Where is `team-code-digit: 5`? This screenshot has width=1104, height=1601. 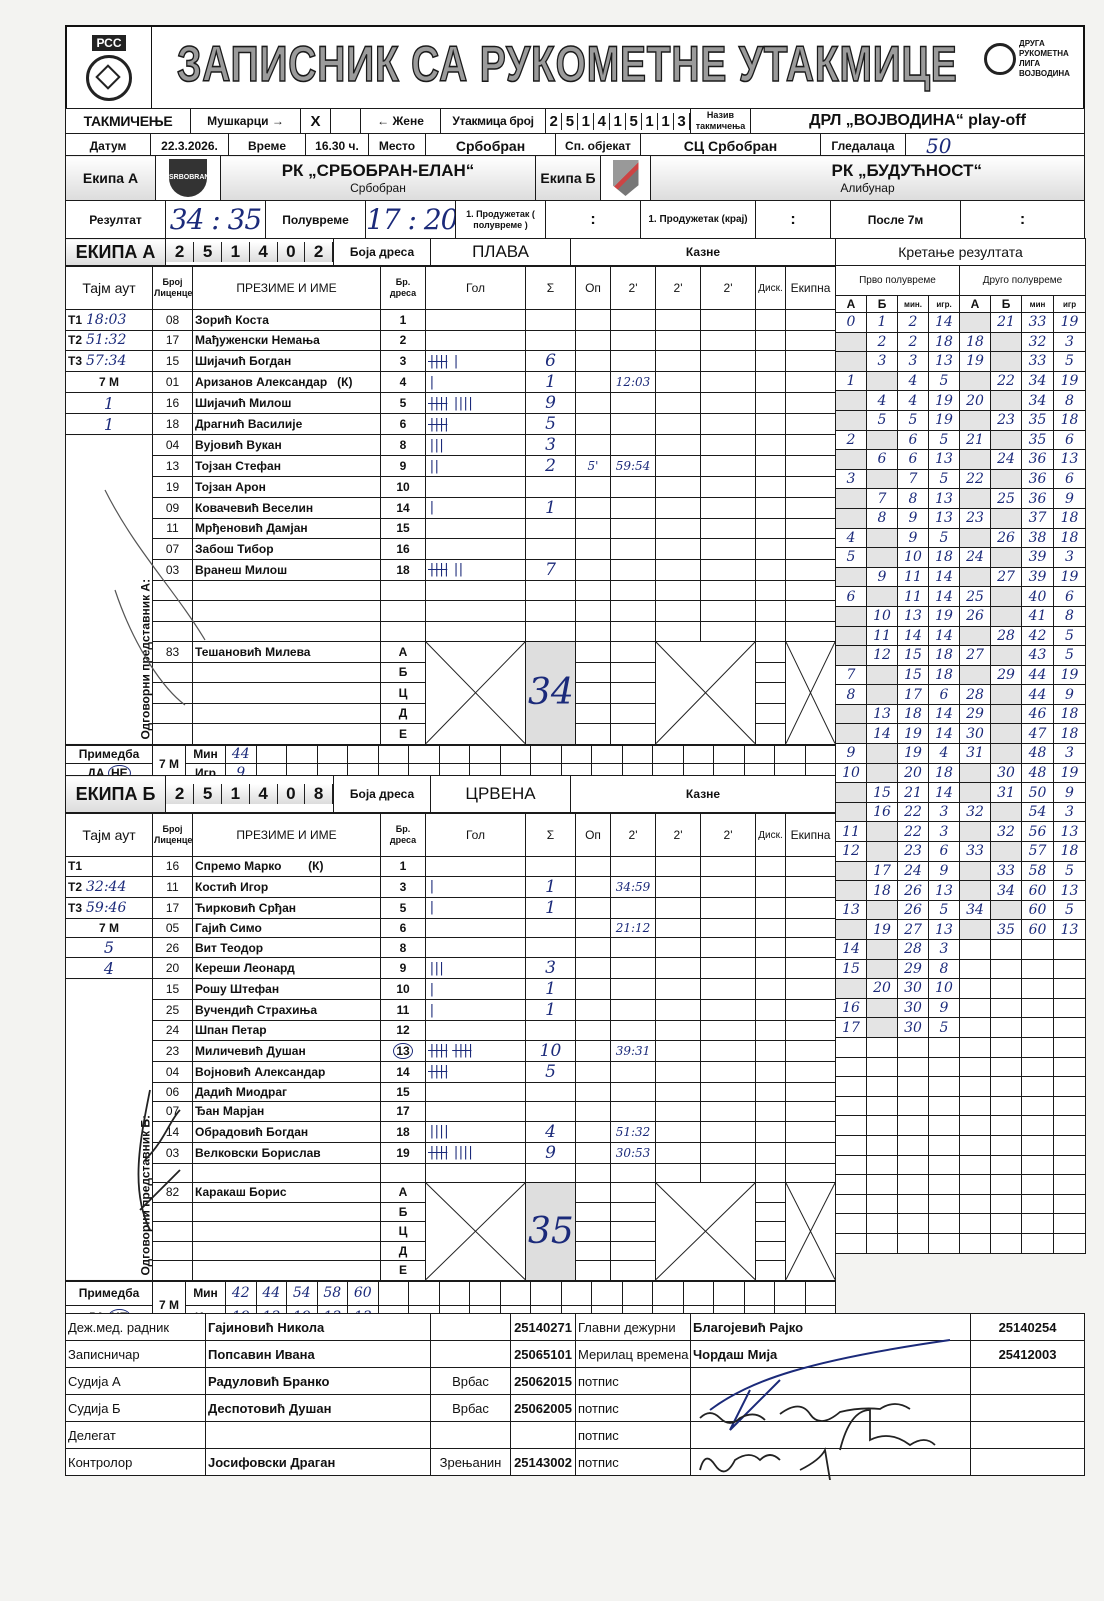
team-code-digit: 5 is located at coordinates (207, 794).